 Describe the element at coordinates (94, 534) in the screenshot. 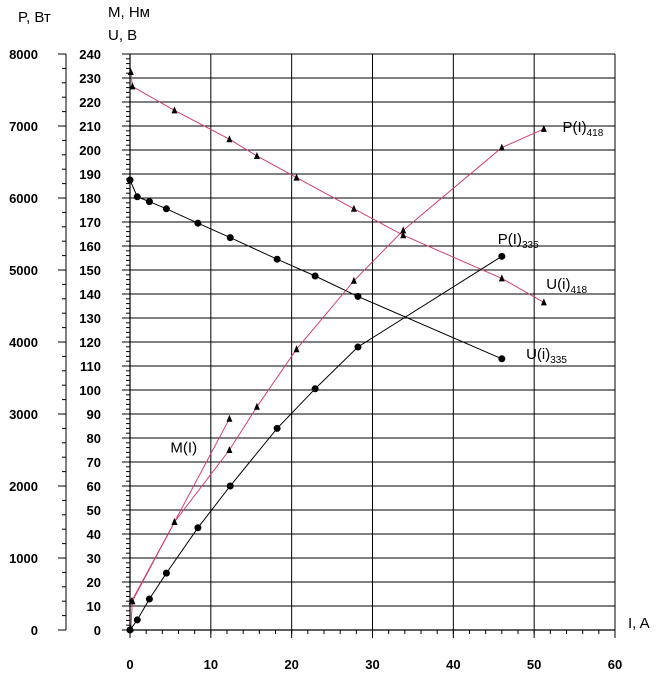

I see `mu-tick-label-4: 40` at that location.